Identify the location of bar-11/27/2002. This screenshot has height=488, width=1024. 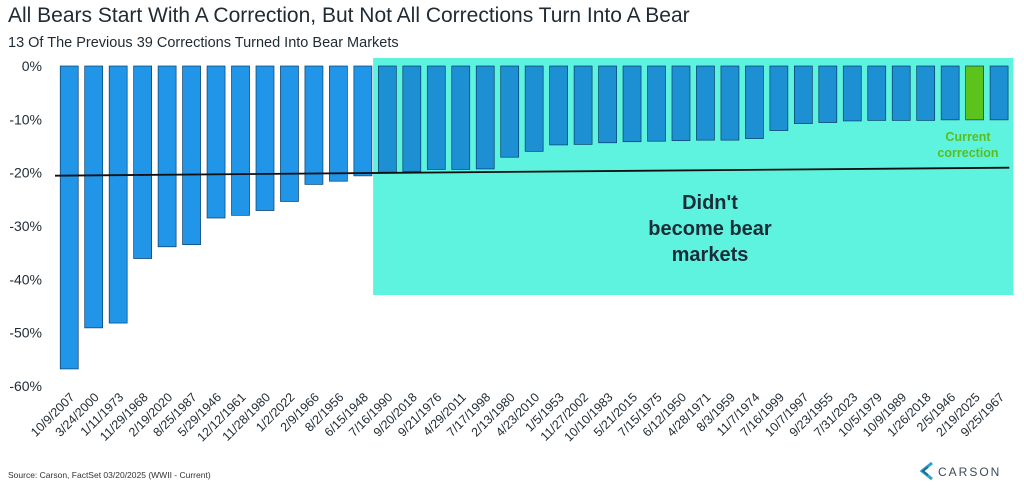
(583, 105).